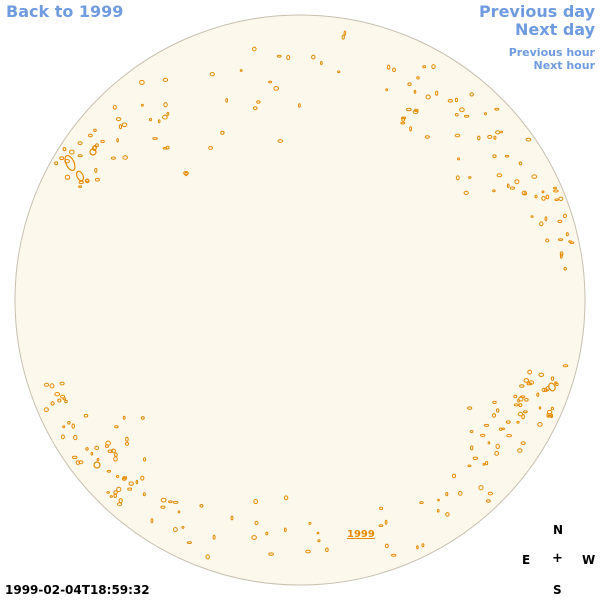 Image resolution: width=600 pixels, height=600 pixels. I want to click on year-marker-link: 1999, so click(361, 534).